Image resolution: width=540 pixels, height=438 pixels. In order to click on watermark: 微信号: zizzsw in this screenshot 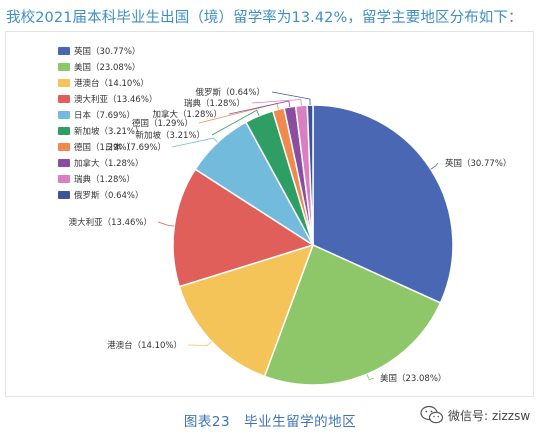, I will do `click(475, 415)`.